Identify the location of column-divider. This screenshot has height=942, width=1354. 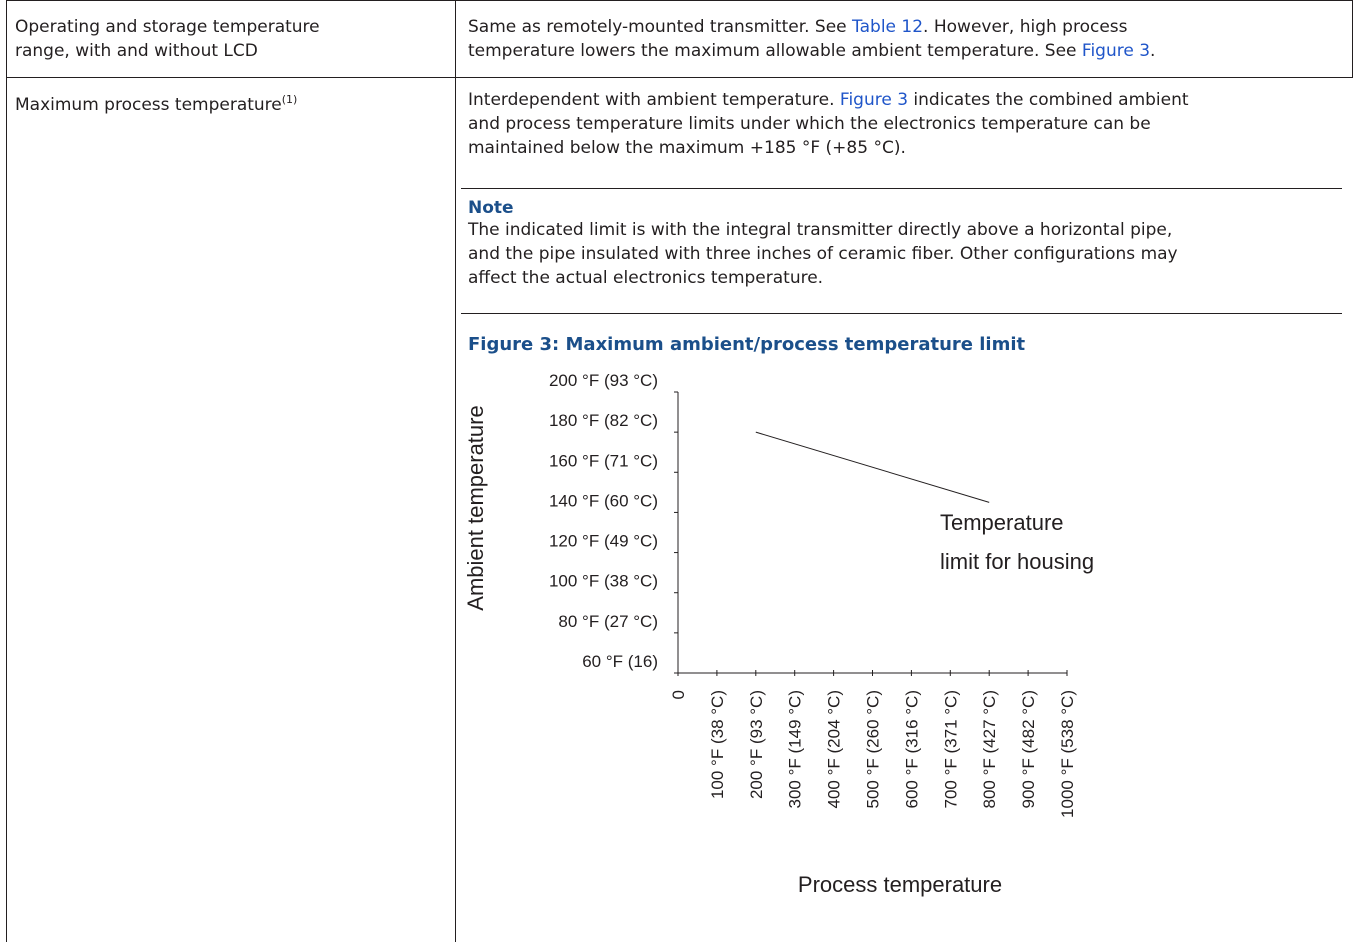
(455, 471).